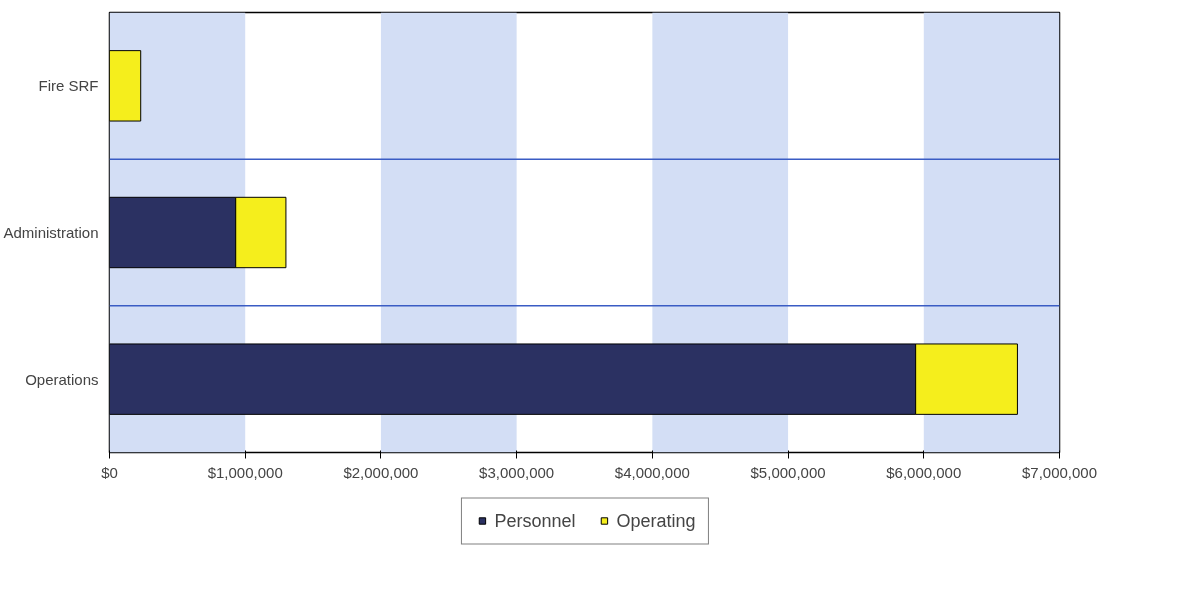 The height and width of the screenshot is (612, 1200). Describe the element at coordinates (1059, 472) in the screenshot. I see `x-tick-label: $7,000,000` at that location.